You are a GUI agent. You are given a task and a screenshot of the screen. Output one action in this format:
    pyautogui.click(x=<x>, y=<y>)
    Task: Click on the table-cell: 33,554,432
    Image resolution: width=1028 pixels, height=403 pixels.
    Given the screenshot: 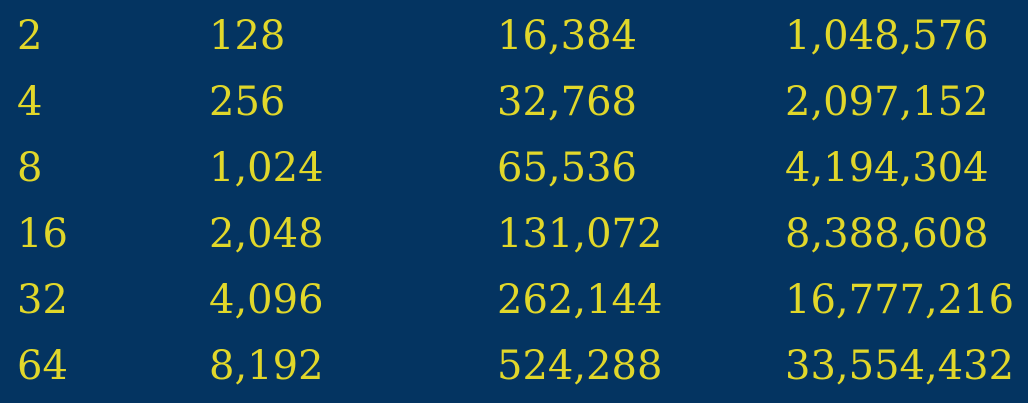 What is the action you would take?
    pyautogui.click(x=900, y=366)
    